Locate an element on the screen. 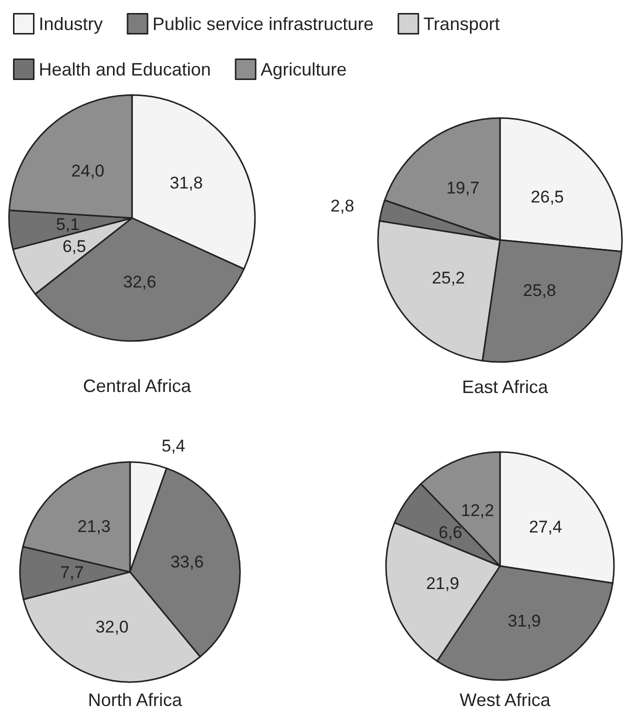 This screenshot has width=627, height=713. data-label: 32,6 is located at coordinates (139, 282).